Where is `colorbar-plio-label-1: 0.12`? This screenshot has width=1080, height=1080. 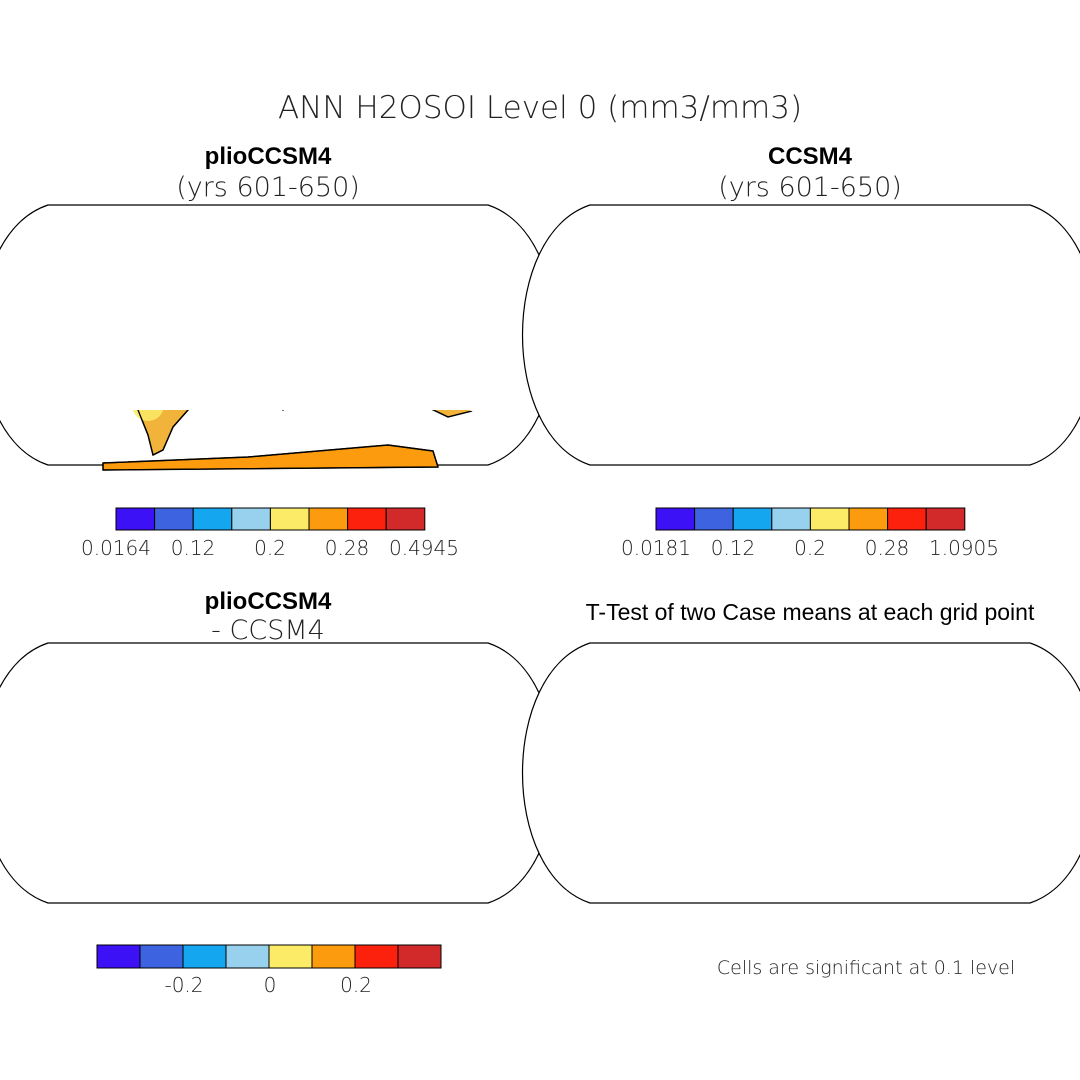 colorbar-plio-label-1: 0.12 is located at coordinates (193, 548).